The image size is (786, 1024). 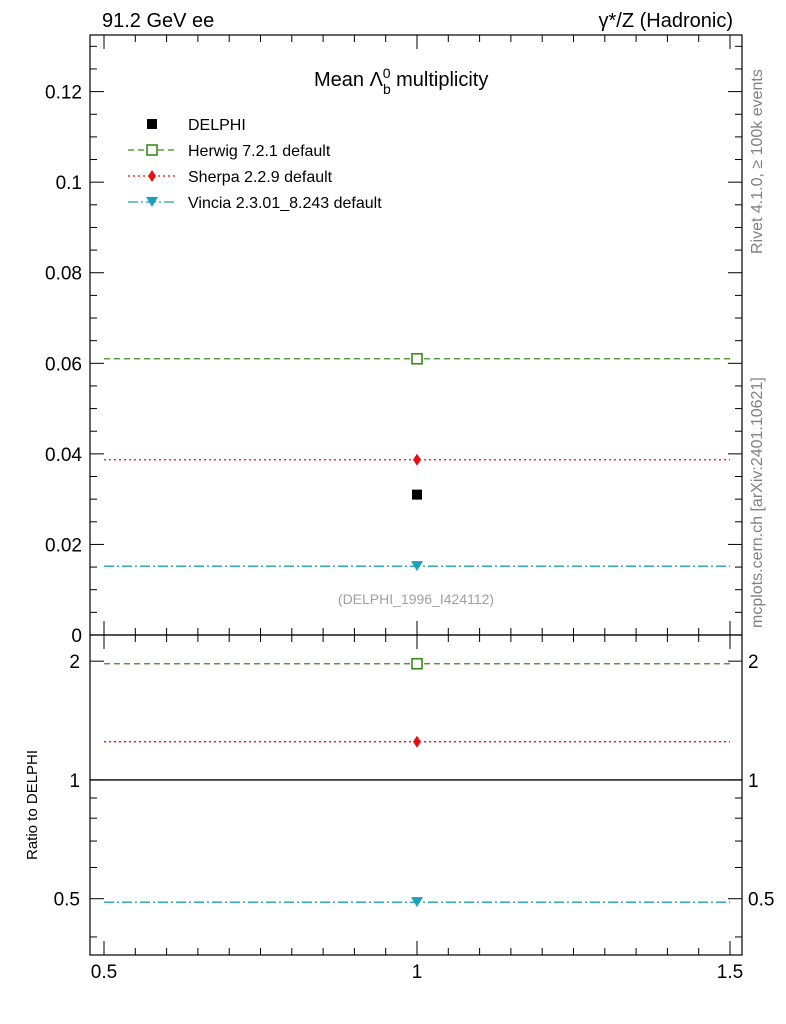 I want to click on main-y-tick-label: 0.04, so click(x=63, y=455).